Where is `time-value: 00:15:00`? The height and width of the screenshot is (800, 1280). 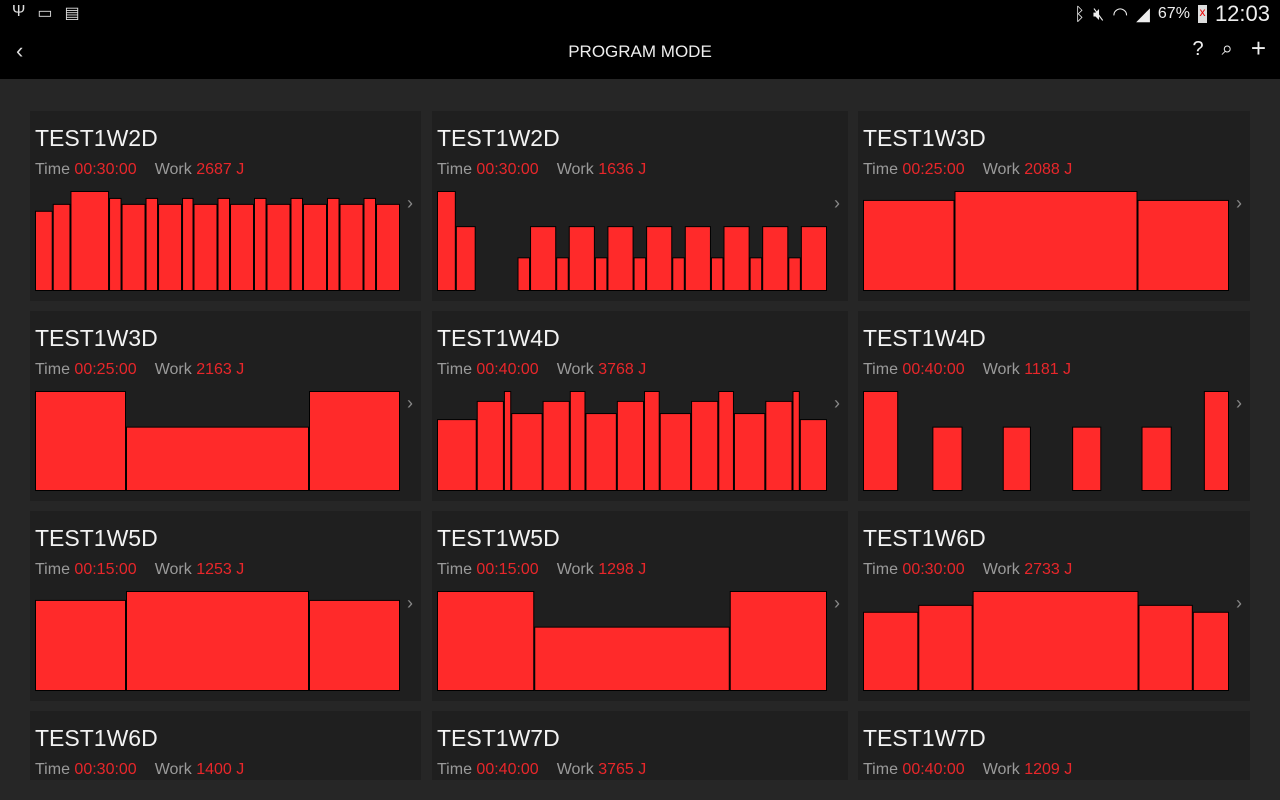 time-value: 00:15:00 is located at coordinates (105, 569).